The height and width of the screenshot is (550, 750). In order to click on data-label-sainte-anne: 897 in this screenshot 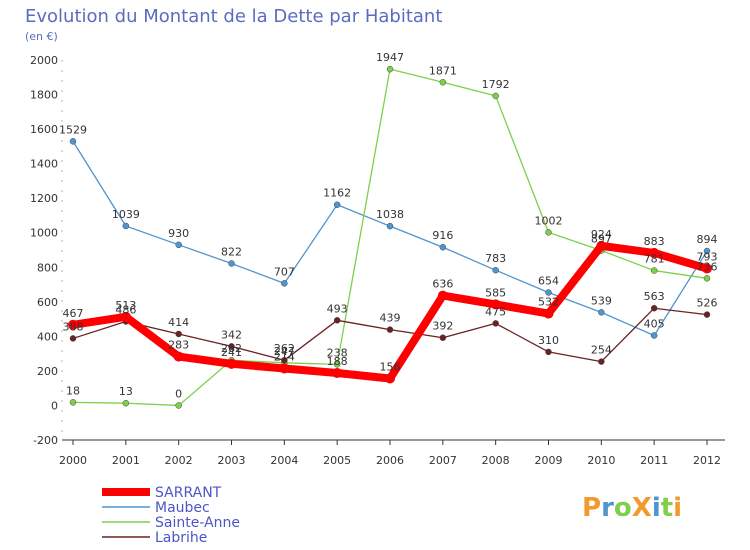, I will do `click(601, 239)`.